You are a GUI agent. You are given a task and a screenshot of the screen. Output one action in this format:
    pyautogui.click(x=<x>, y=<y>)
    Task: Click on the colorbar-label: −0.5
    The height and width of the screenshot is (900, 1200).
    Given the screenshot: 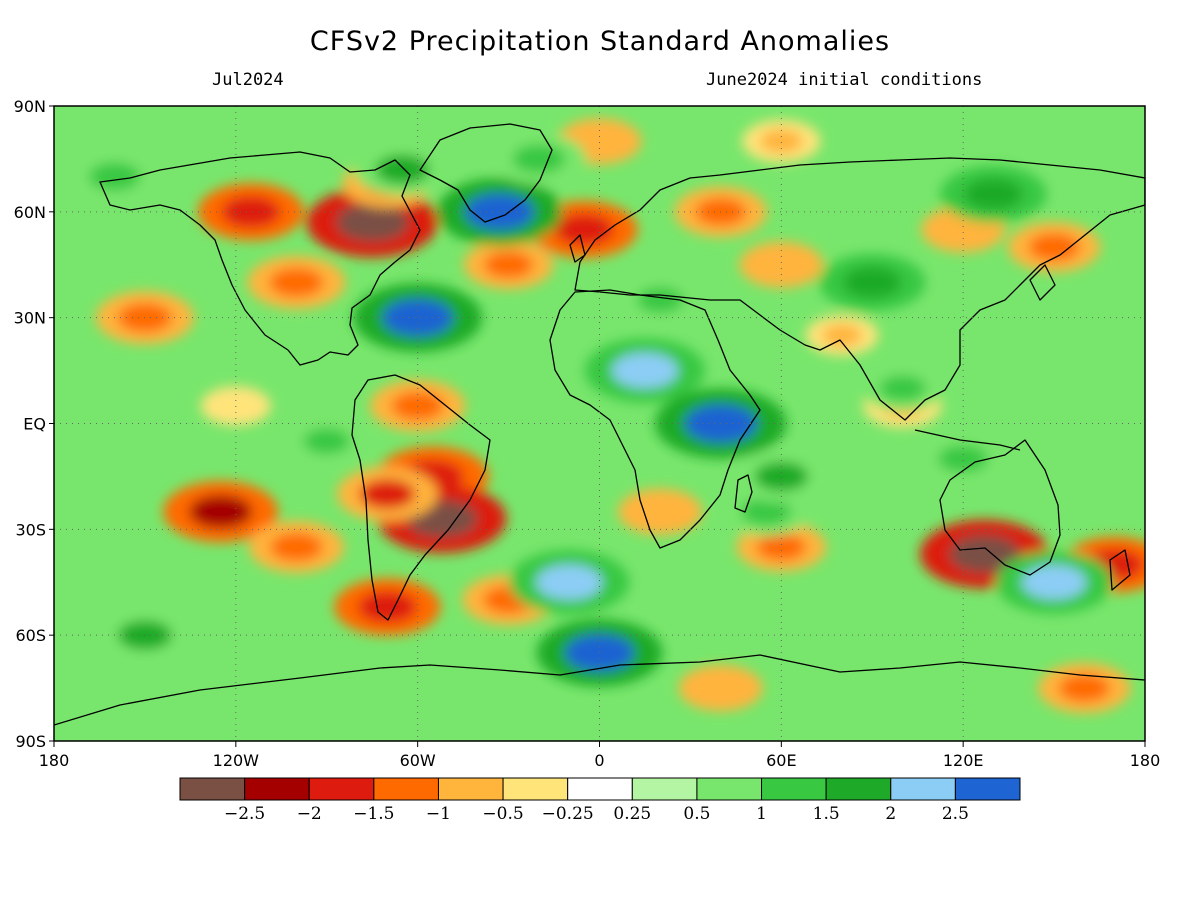 What is the action you would take?
    pyautogui.click(x=502, y=814)
    